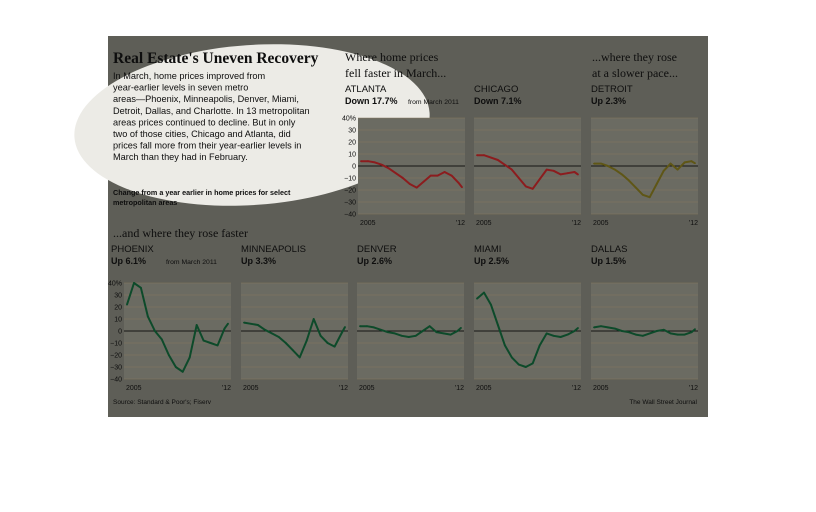 The height and width of the screenshot is (512, 816). I want to click on source-note: Source: Standard & Poor's; Fiserv, so click(162, 402).